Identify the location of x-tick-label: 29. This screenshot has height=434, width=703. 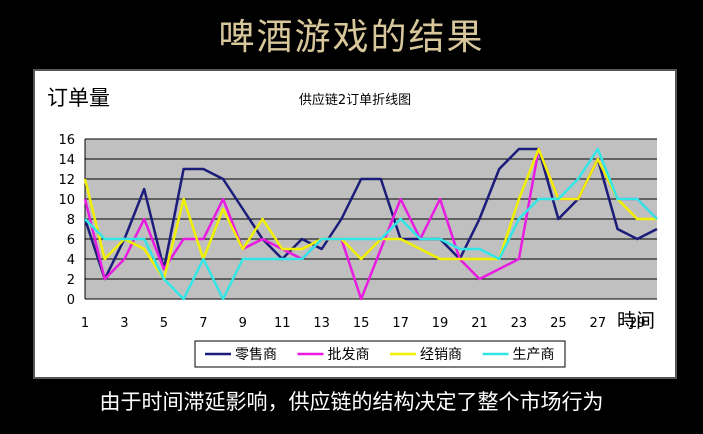
(637, 323).